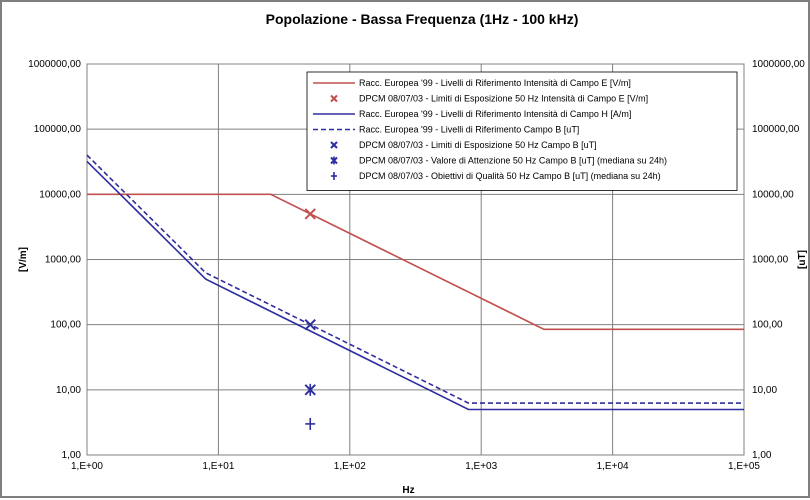 The height and width of the screenshot is (500, 810). Describe the element at coordinates (773, 194) in the screenshot. I see `y-tick-label-right: 10000,00` at that location.